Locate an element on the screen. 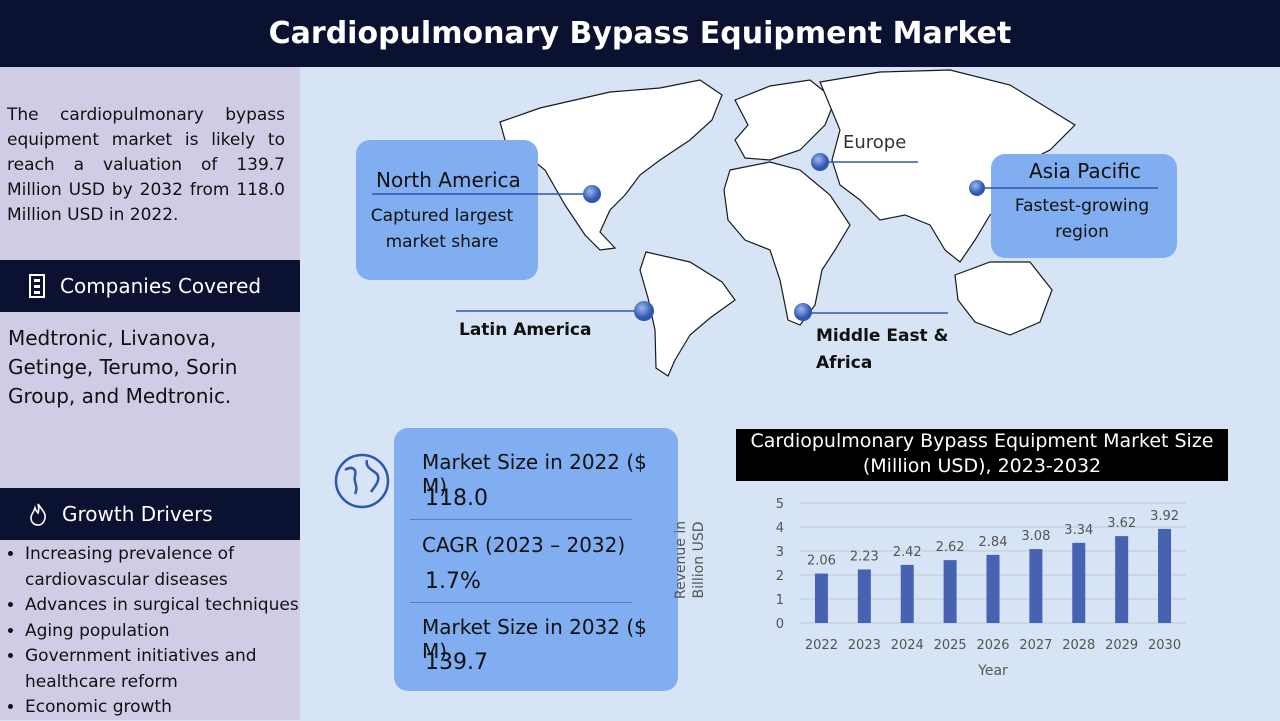 Image resolution: width=1280 pixels, height=721 pixels. data-label: 2.84 is located at coordinates (993, 542).